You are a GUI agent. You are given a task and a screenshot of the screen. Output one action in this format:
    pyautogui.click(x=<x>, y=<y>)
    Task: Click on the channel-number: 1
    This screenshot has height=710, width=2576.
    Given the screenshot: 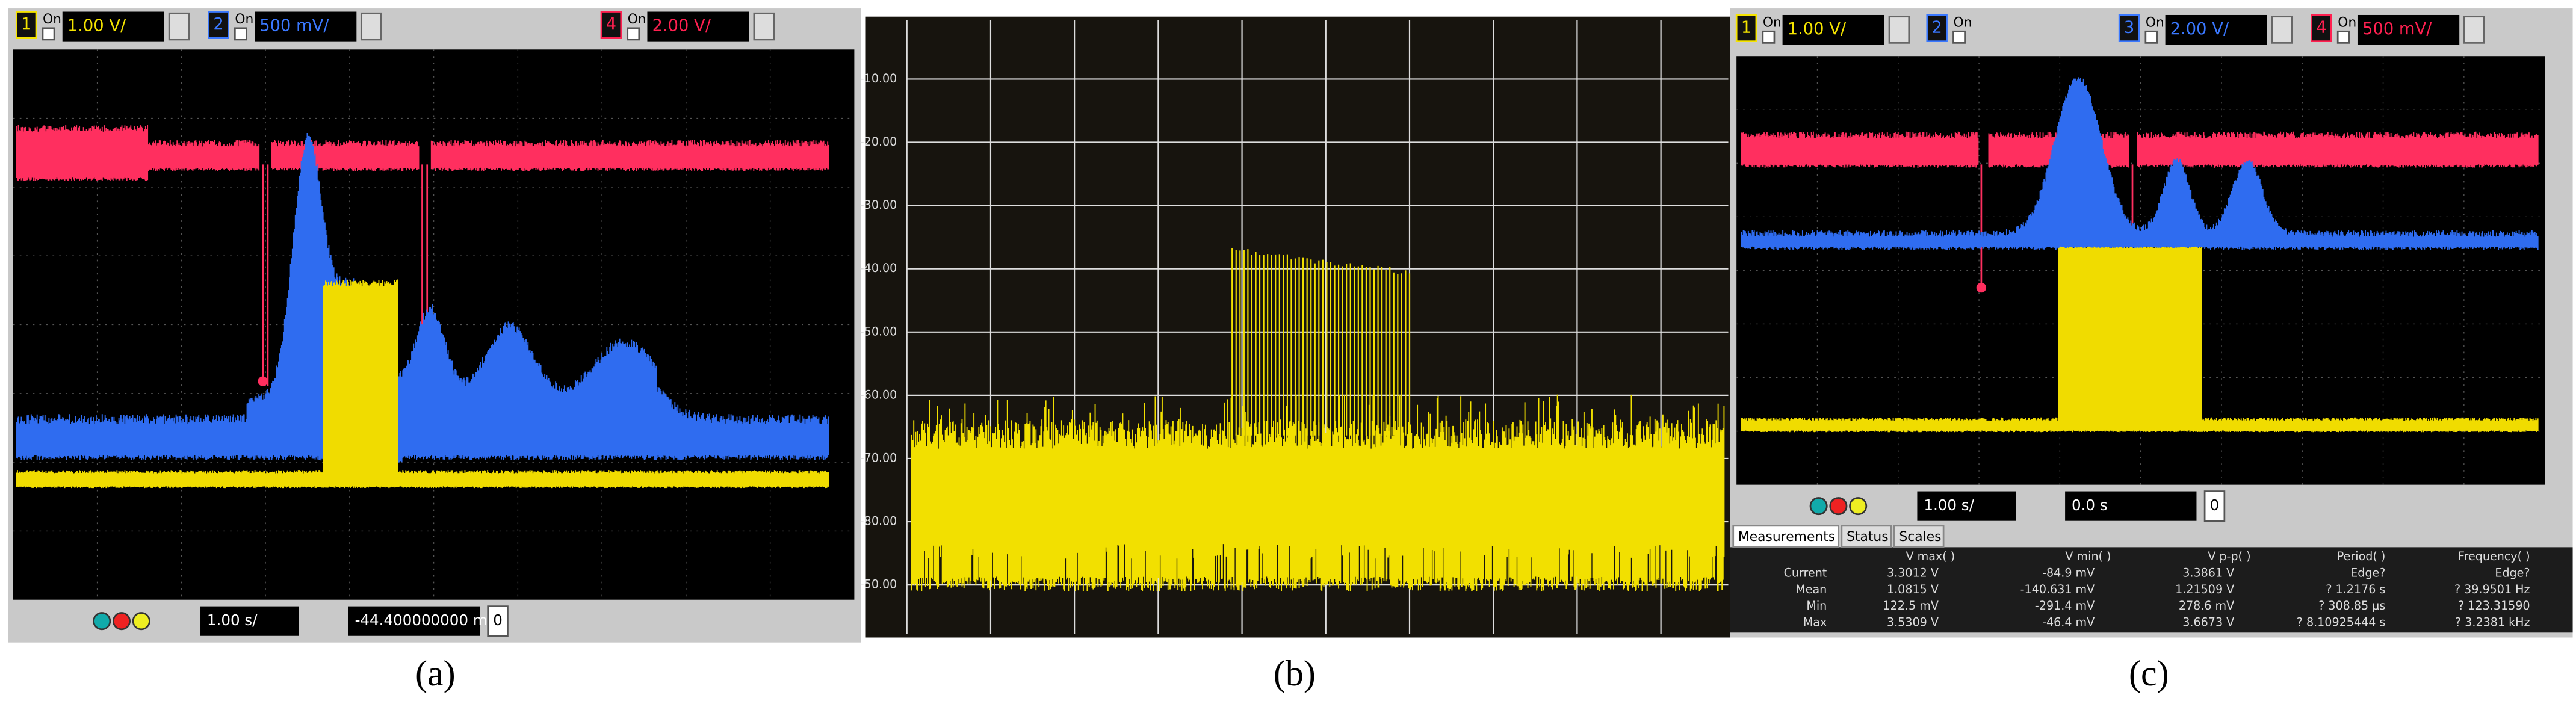 What is the action you would take?
    pyautogui.click(x=26, y=24)
    